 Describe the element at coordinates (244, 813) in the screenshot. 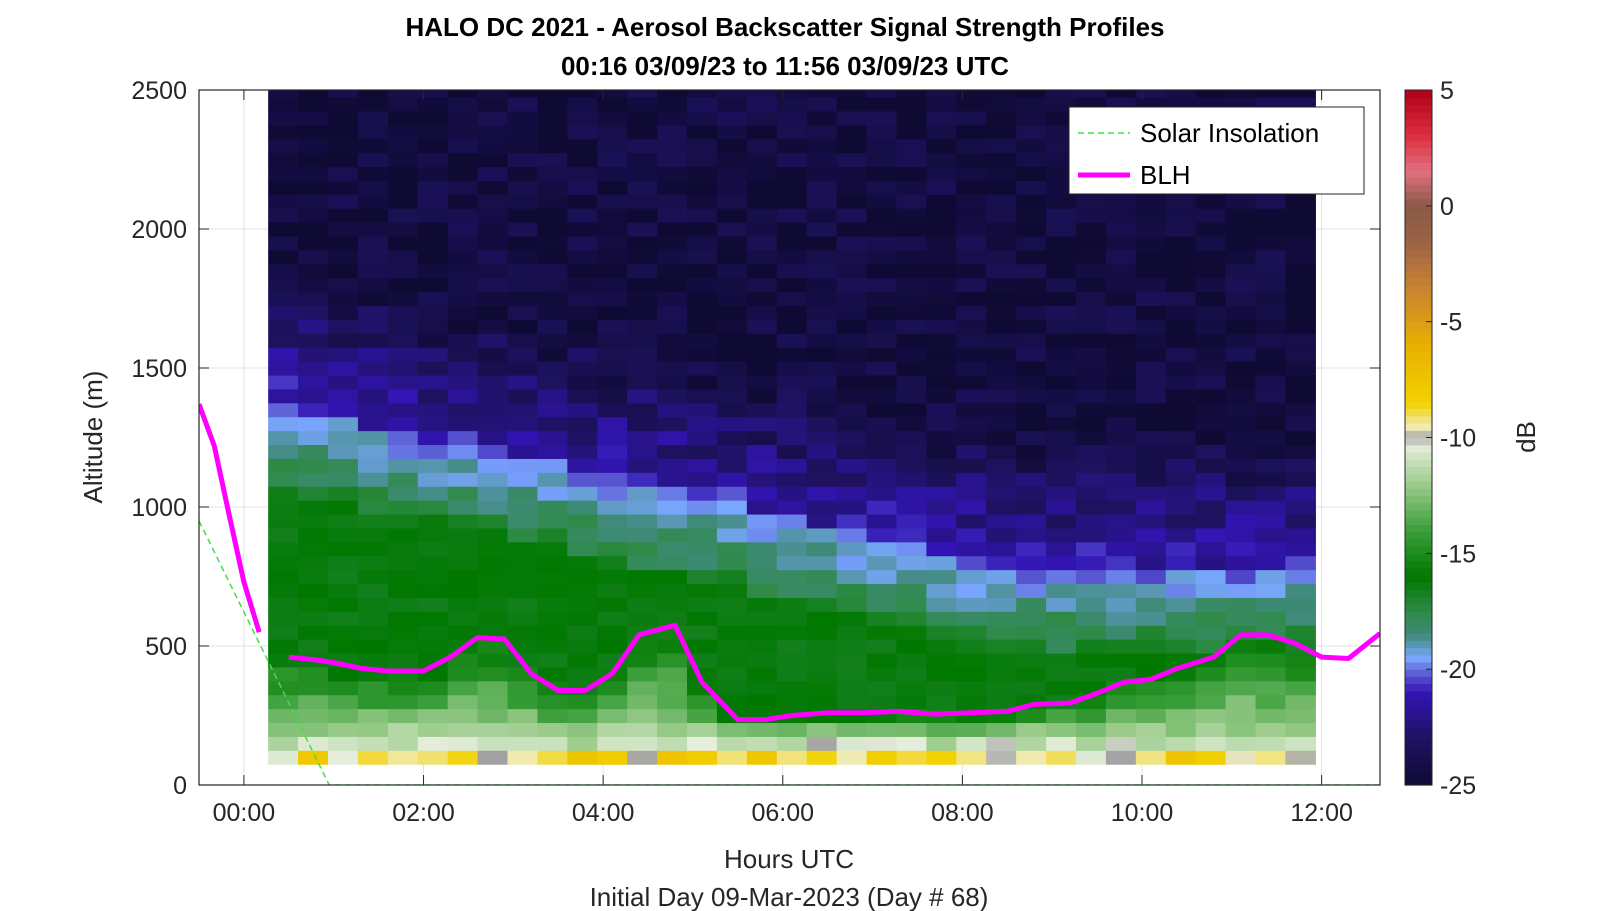

I see `x-tick-label: 00:00` at that location.